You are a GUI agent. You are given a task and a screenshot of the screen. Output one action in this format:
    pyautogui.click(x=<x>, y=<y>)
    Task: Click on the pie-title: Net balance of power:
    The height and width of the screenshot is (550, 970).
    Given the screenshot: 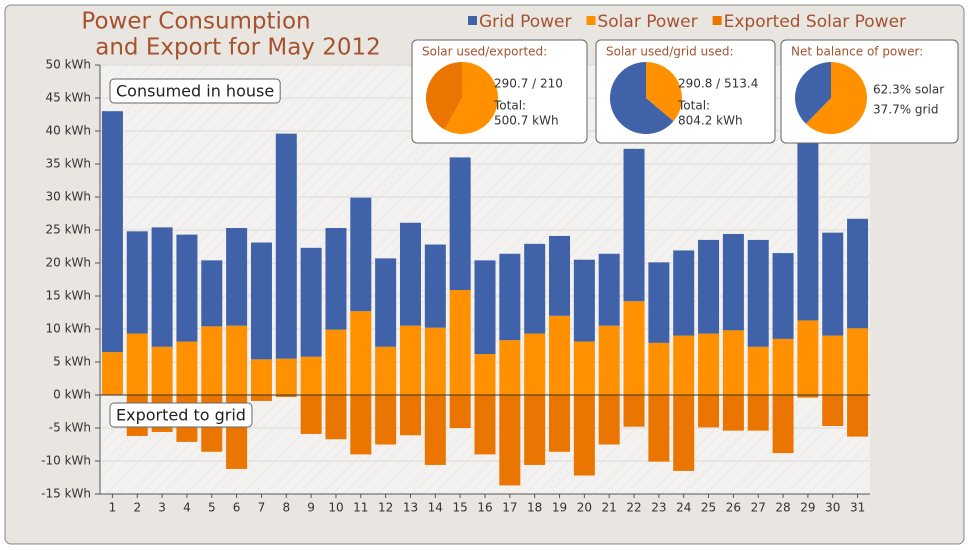 What is the action you would take?
    pyautogui.click(x=857, y=52)
    